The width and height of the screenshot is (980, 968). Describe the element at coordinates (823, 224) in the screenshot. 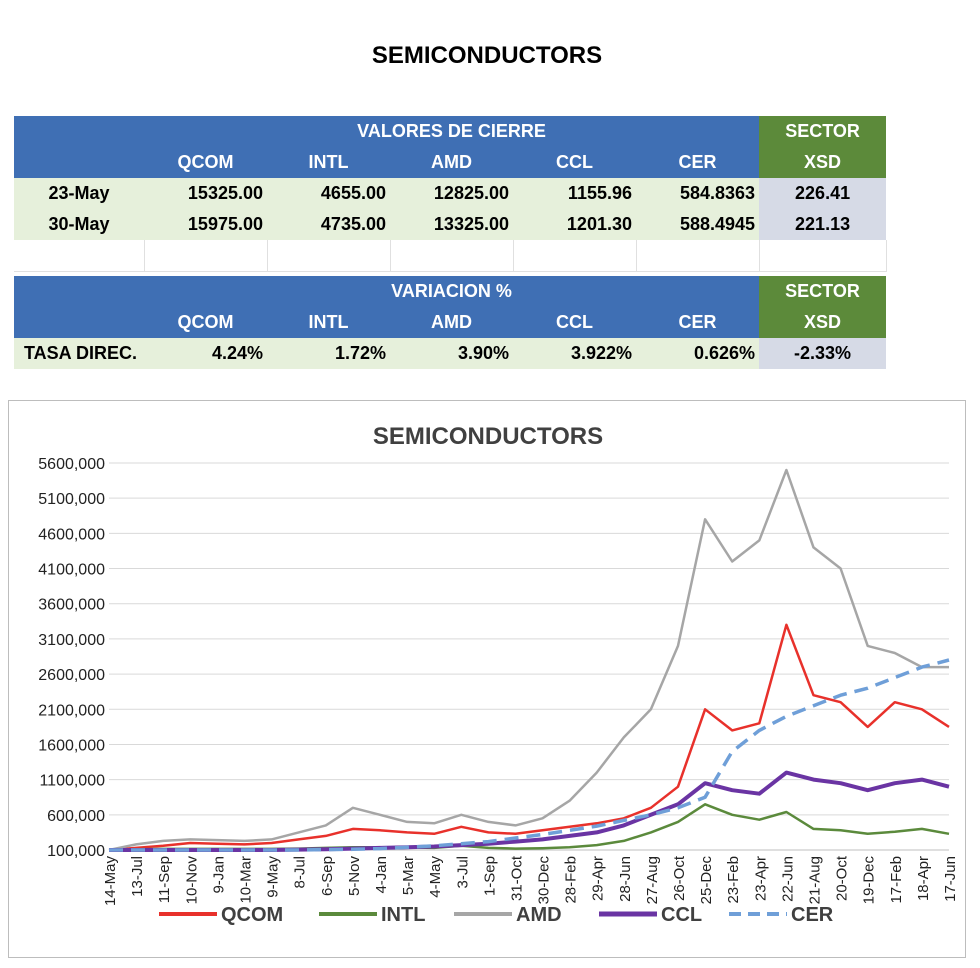

I see `sector-value: 221.13` at that location.